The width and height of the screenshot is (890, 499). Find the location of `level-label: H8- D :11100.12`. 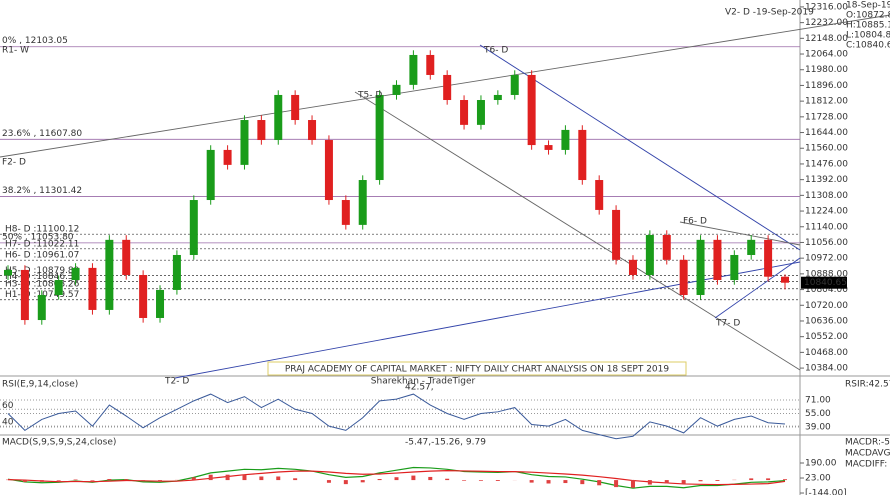

level-label: H8- D :11100.12 is located at coordinates (42, 230).